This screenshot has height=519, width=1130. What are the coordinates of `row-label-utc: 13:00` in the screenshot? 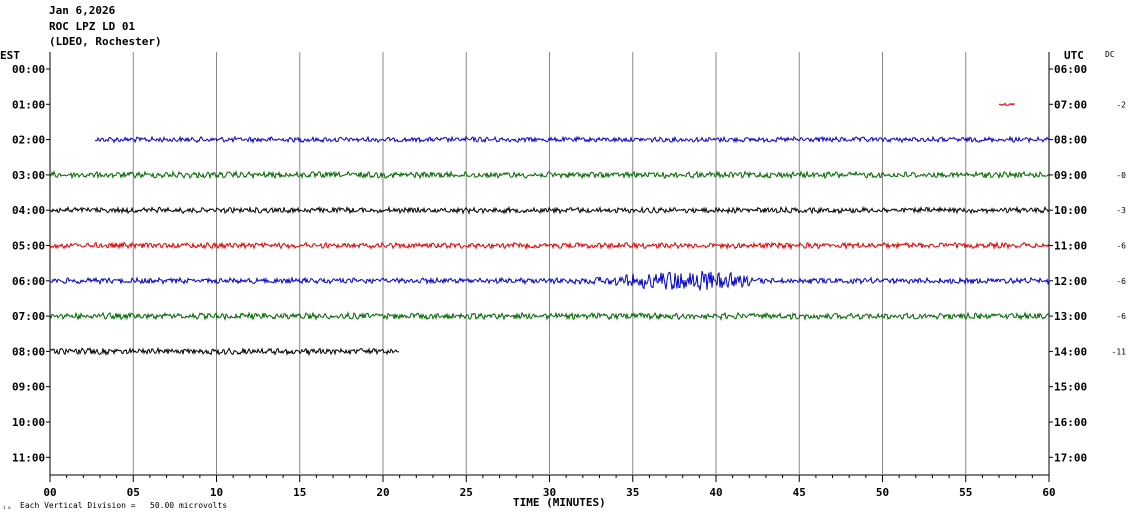 It's located at (1070, 316).